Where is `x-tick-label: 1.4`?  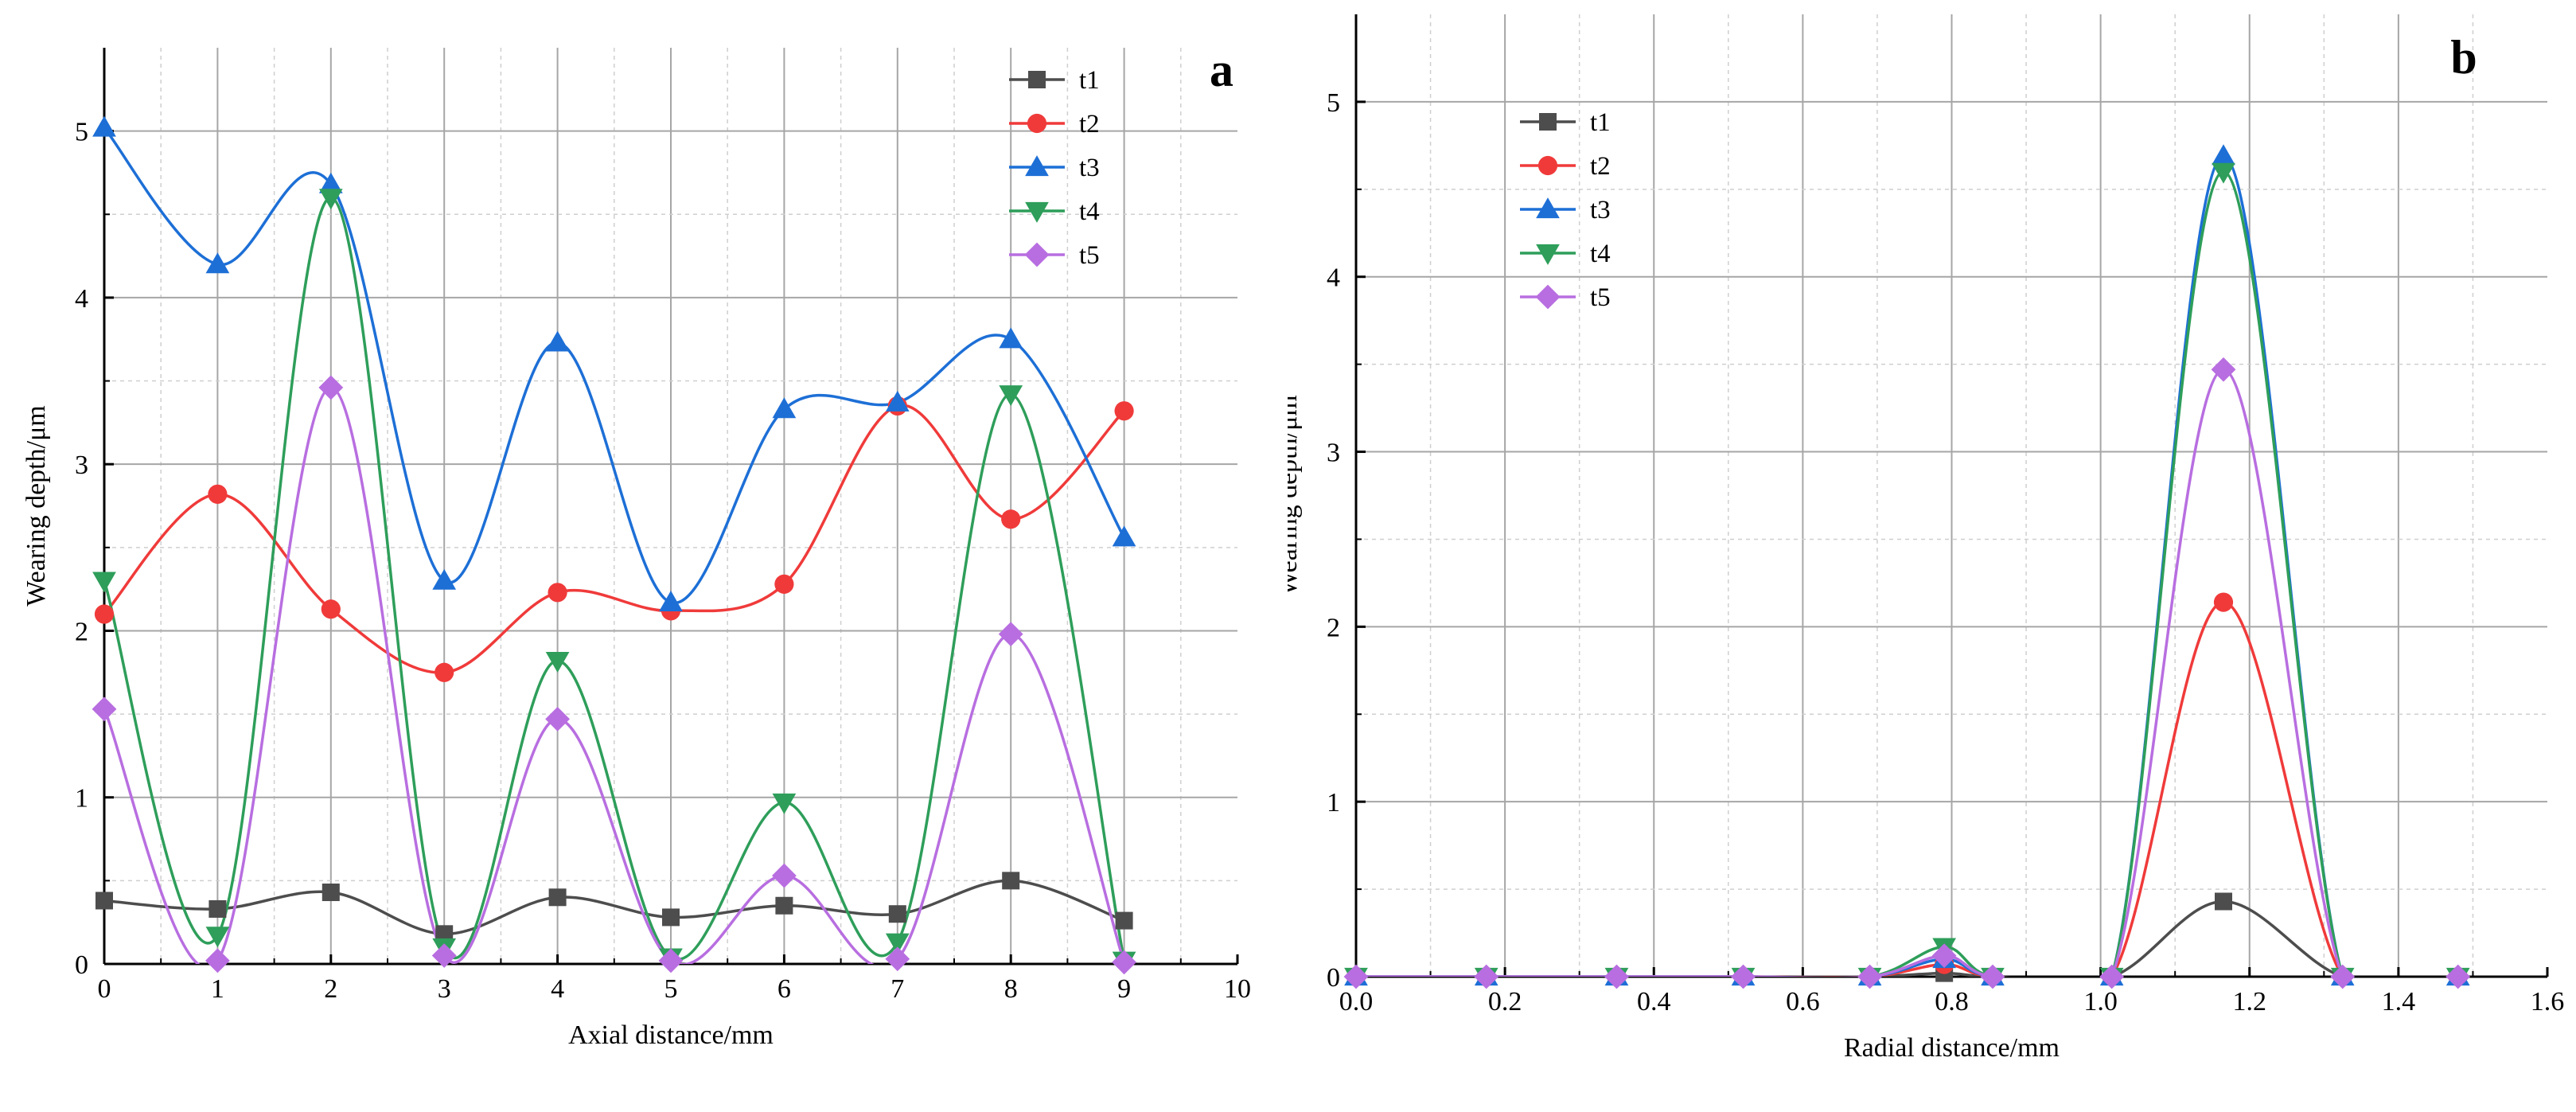 x-tick-label: 1.4 is located at coordinates (2399, 1002).